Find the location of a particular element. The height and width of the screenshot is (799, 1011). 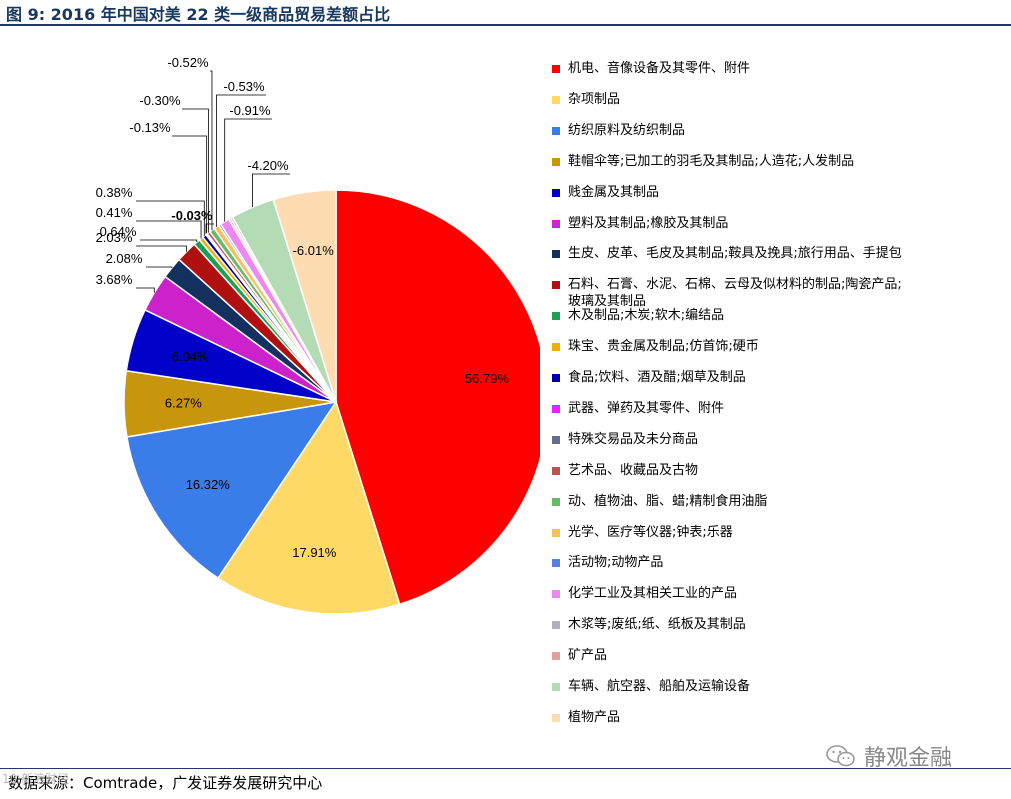

legend-label: 光学、医疗等仪器;钟表;乐器 is located at coordinates (650, 532).